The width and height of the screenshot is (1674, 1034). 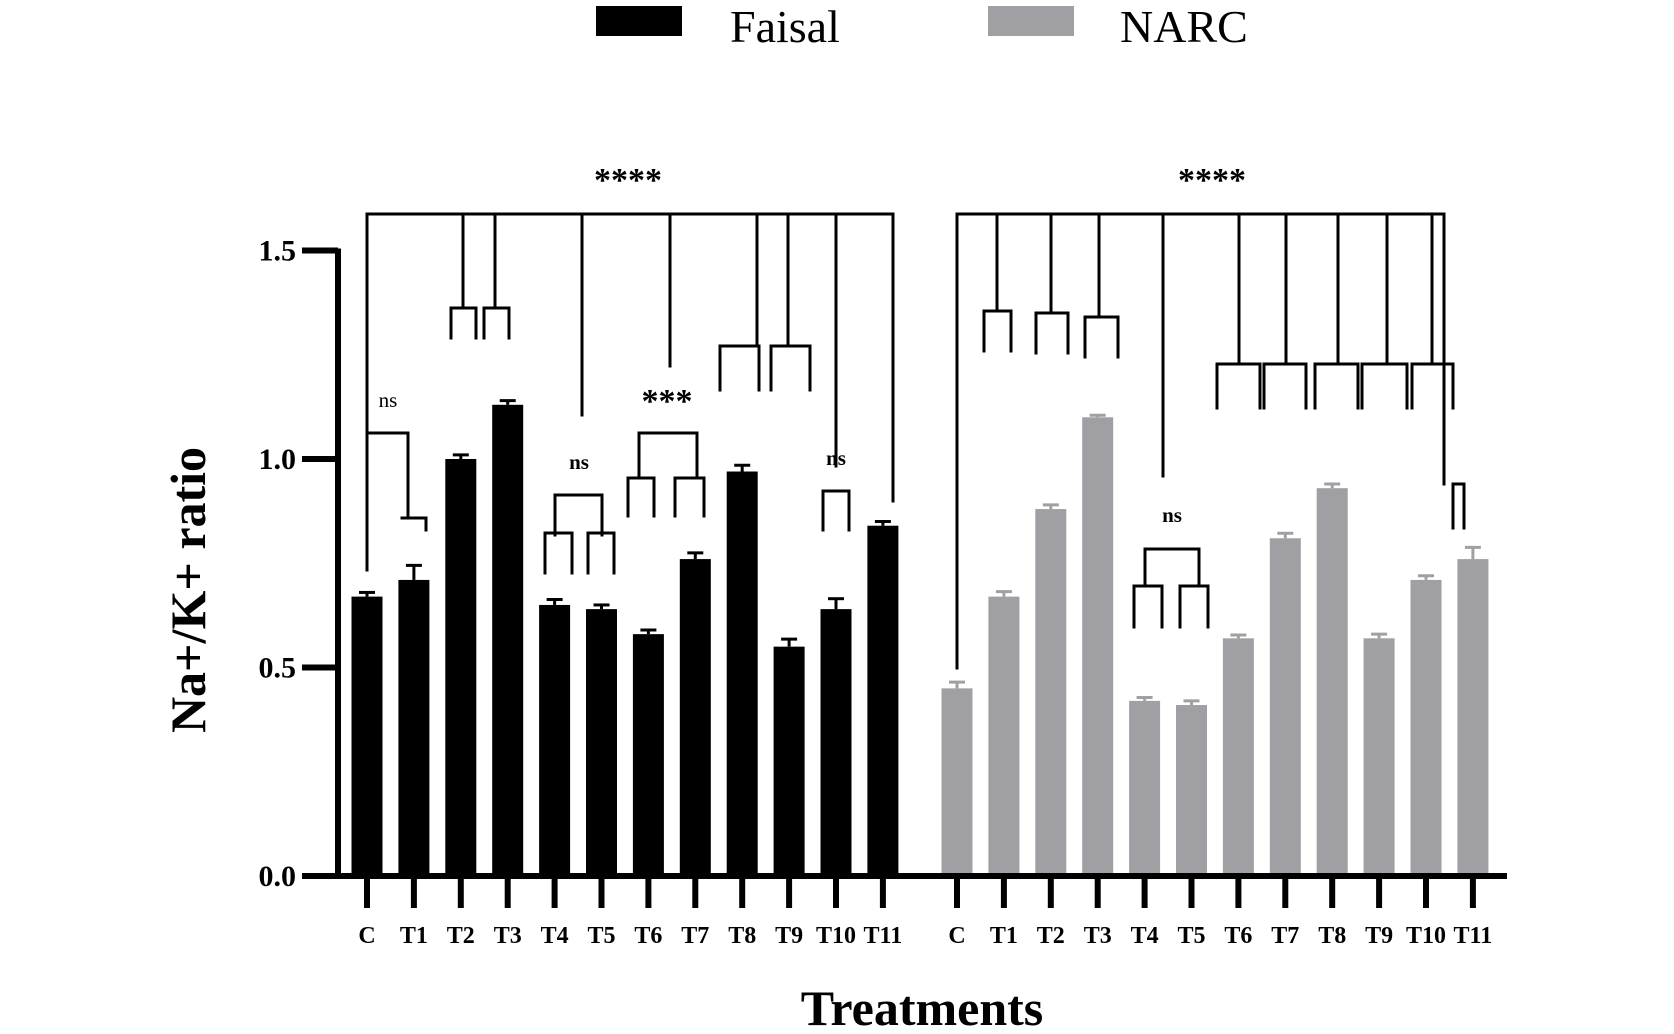 What do you see at coordinates (555, 936) in the screenshot?
I see `x-tick-label-faisal-t4: T4` at bounding box center [555, 936].